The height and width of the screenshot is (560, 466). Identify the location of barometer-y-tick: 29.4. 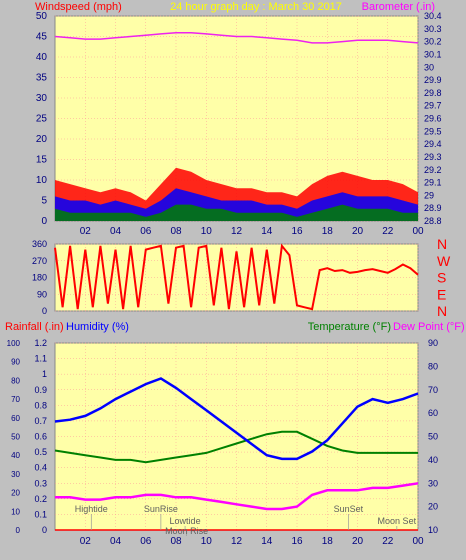
(433, 144).